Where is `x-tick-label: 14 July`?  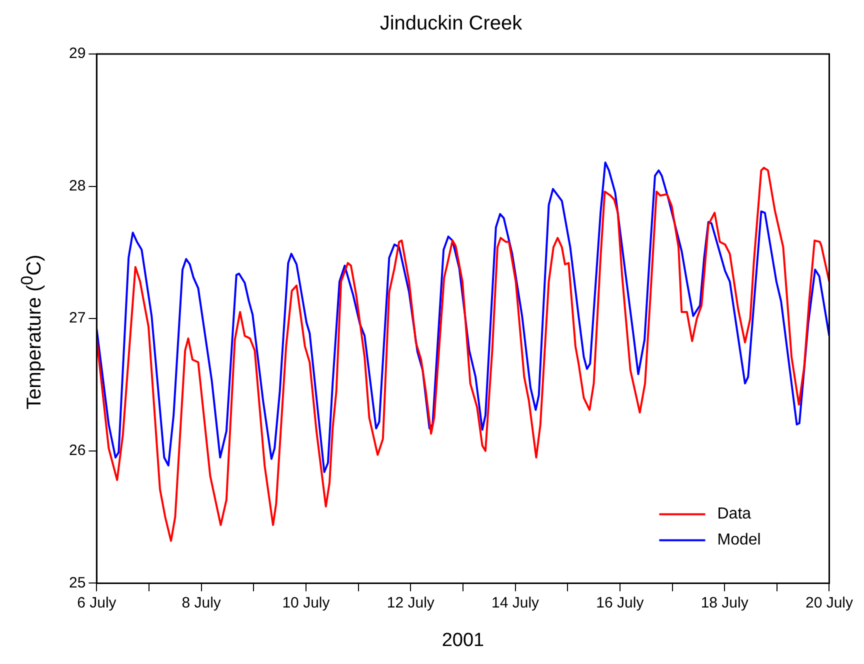
x-tick-label: 14 July is located at coordinates (516, 603).